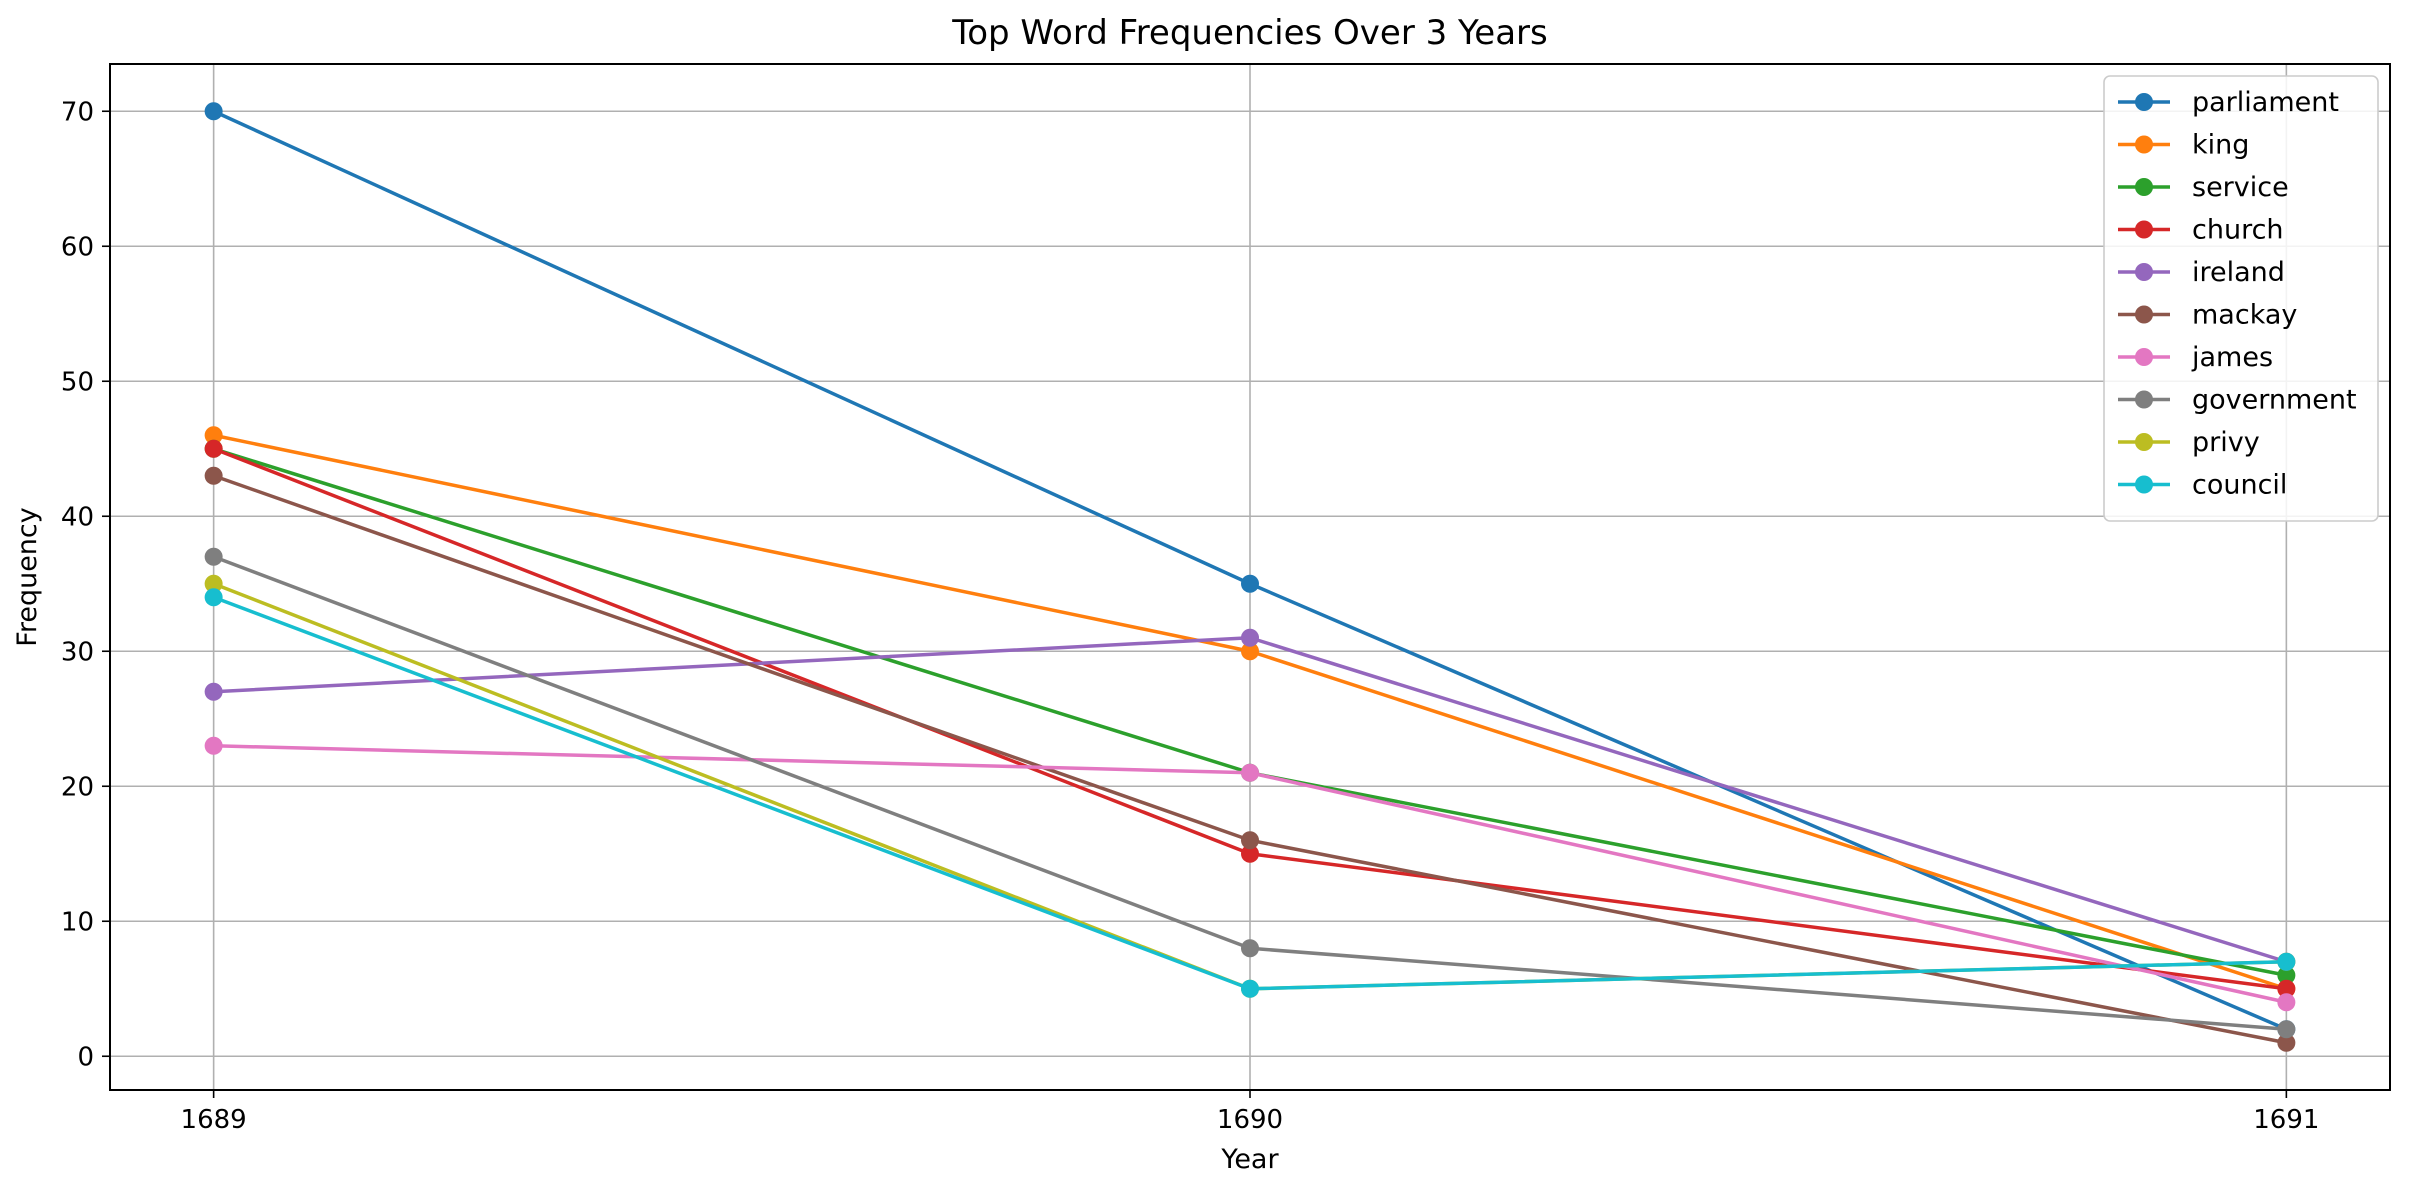 This screenshot has width=2420, height=1182. I want to click on y-axis-label: Frequency, so click(27, 577).